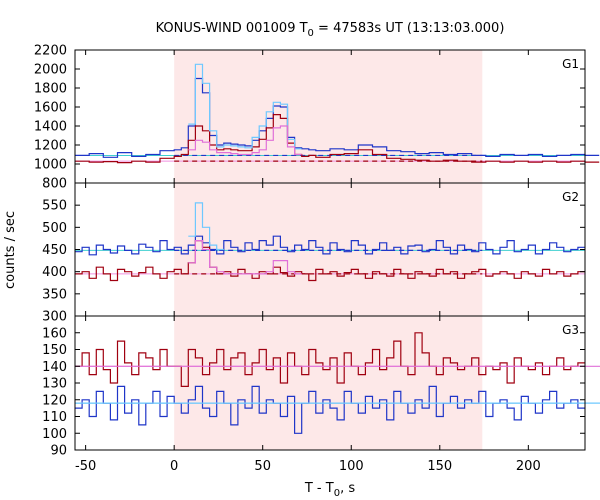 The width and height of the screenshot is (600, 500). What do you see at coordinates (50, 89) in the screenshot?
I see `y-tick-label: 1800` at bounding box center [50, 89].